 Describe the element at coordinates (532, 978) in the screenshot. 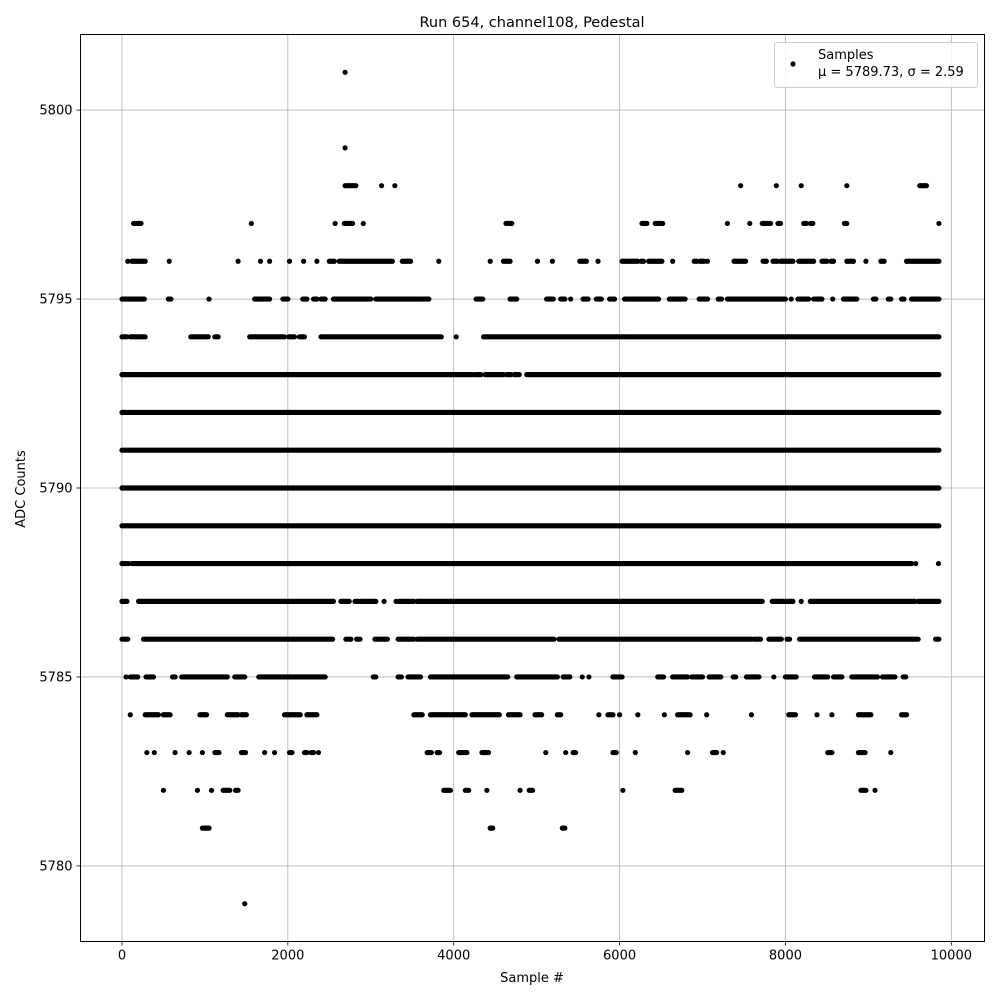

I see `x-axis-label: Sample #` at that location.